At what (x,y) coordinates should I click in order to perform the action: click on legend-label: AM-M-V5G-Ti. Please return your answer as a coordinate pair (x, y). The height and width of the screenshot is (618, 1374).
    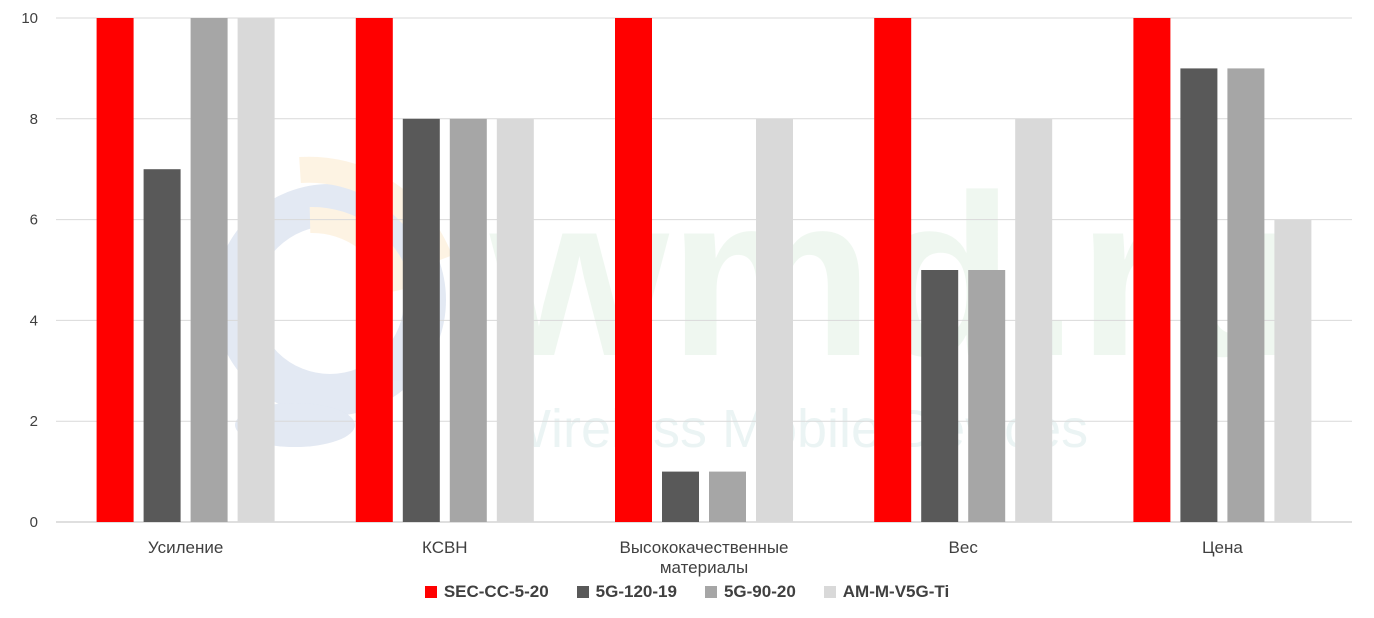
    Looking at the image, I should click on (896, 591).